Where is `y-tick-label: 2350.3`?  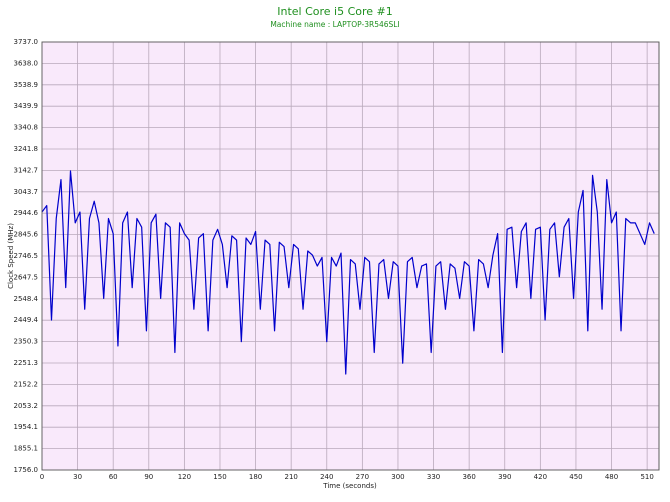 y-tick-label: 2350.3 is located at coordinates (26, 342).